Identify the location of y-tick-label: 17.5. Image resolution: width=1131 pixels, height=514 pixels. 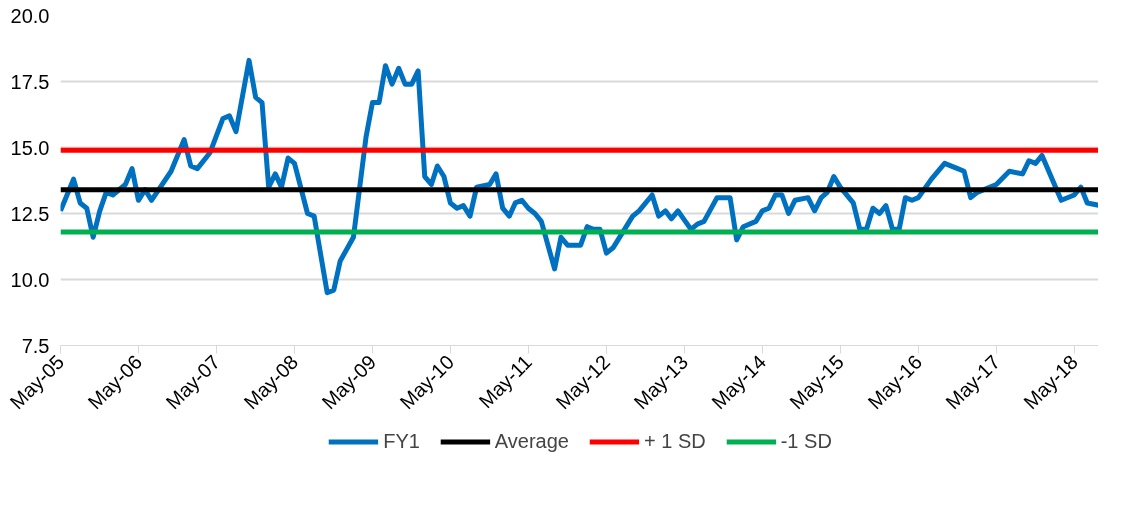
(30, 81).